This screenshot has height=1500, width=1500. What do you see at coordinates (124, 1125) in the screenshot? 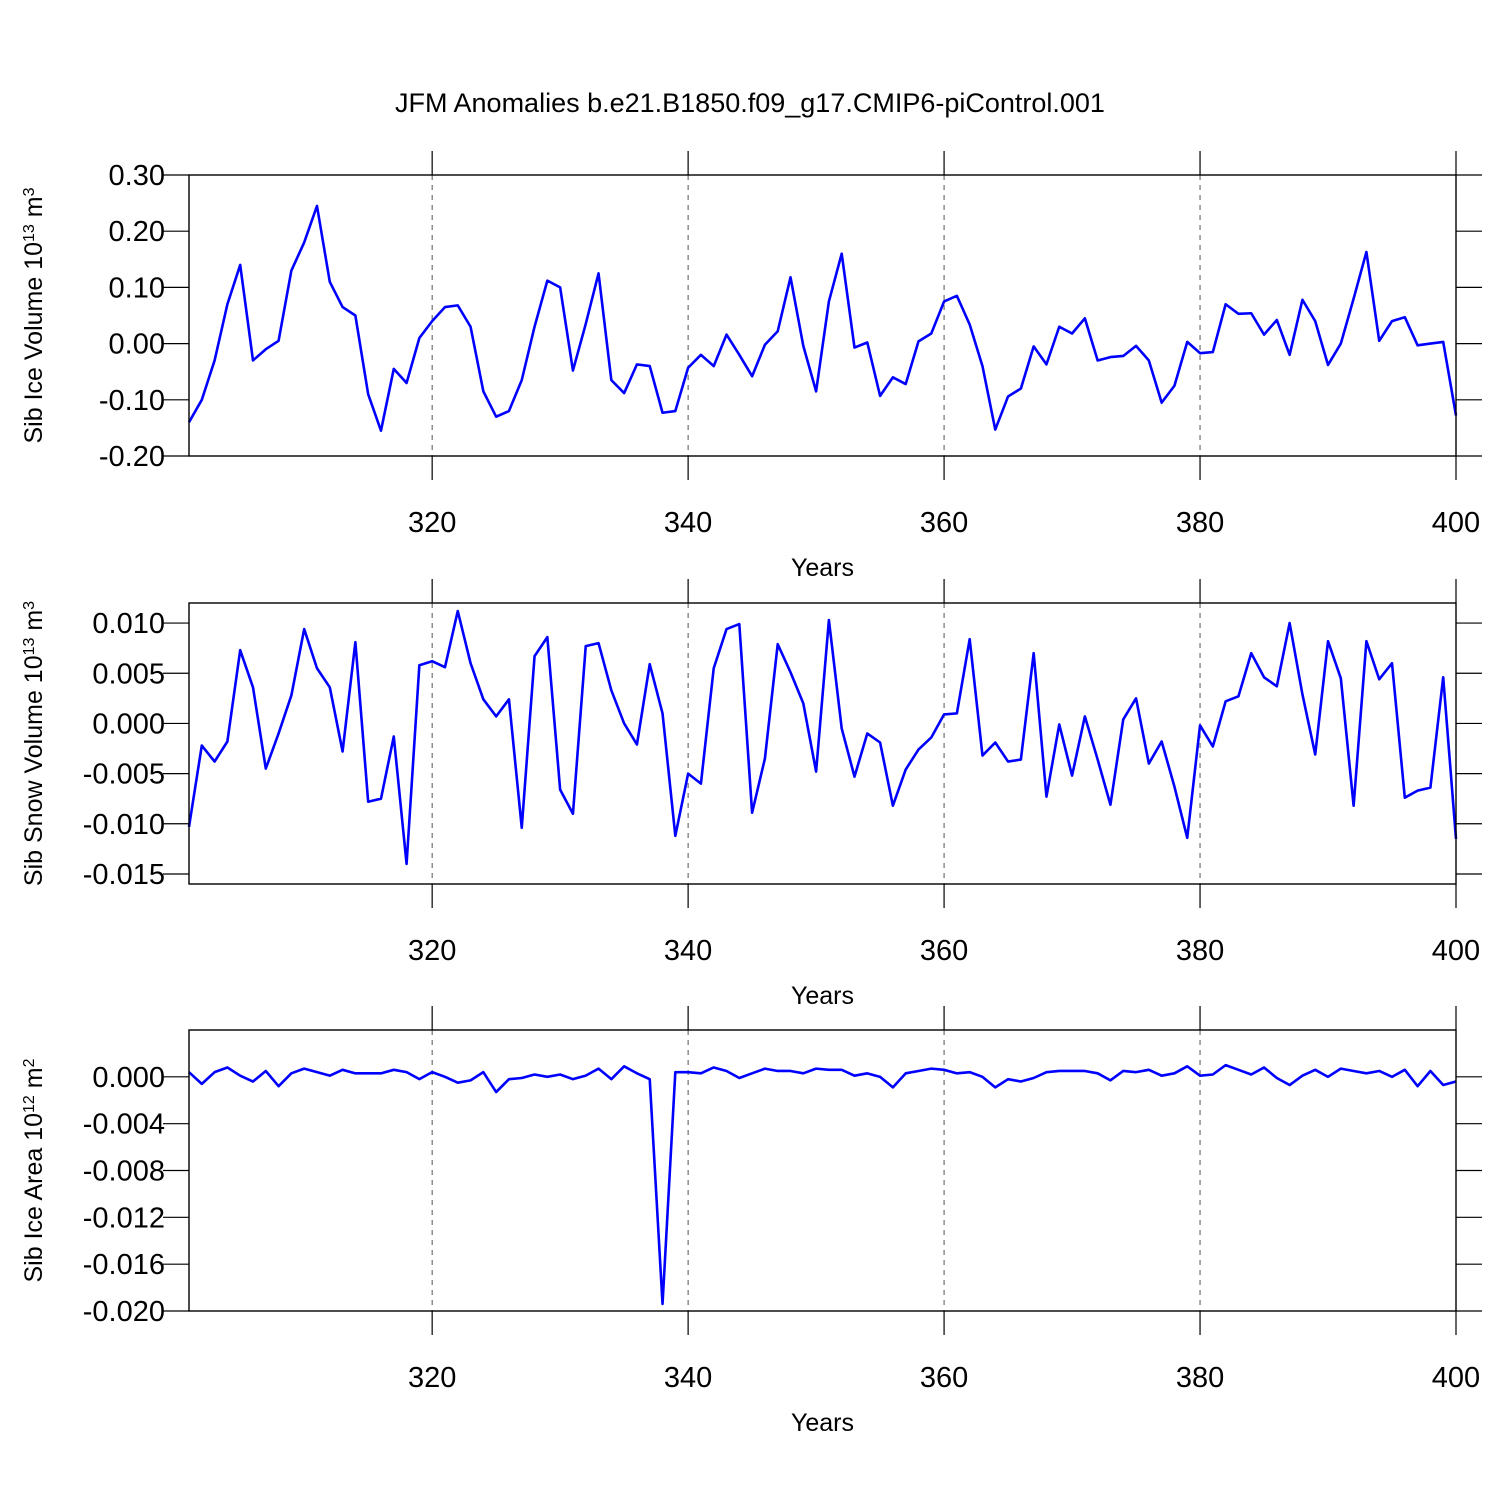
I see `y-tick-label: -0.004` at bounding box center [124, 1125].